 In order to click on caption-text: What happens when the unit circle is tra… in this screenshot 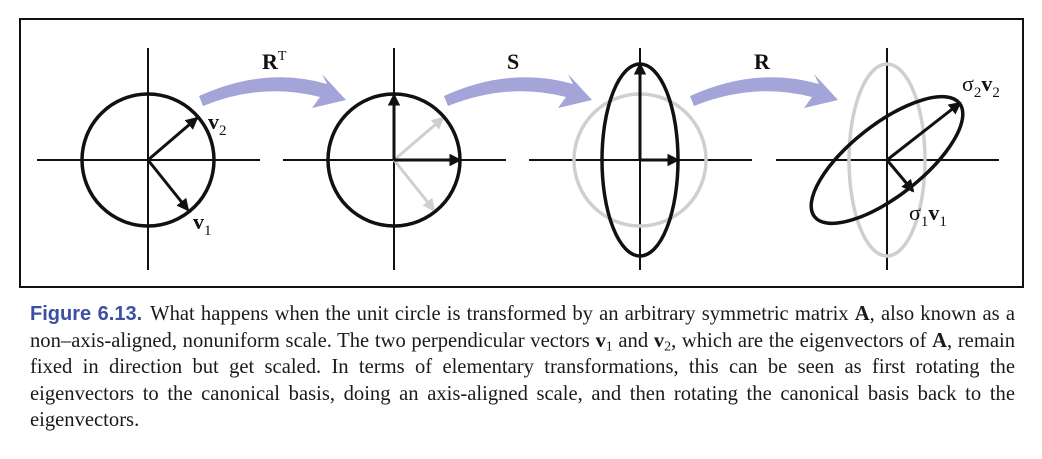, I will do `click(502, 314)`.